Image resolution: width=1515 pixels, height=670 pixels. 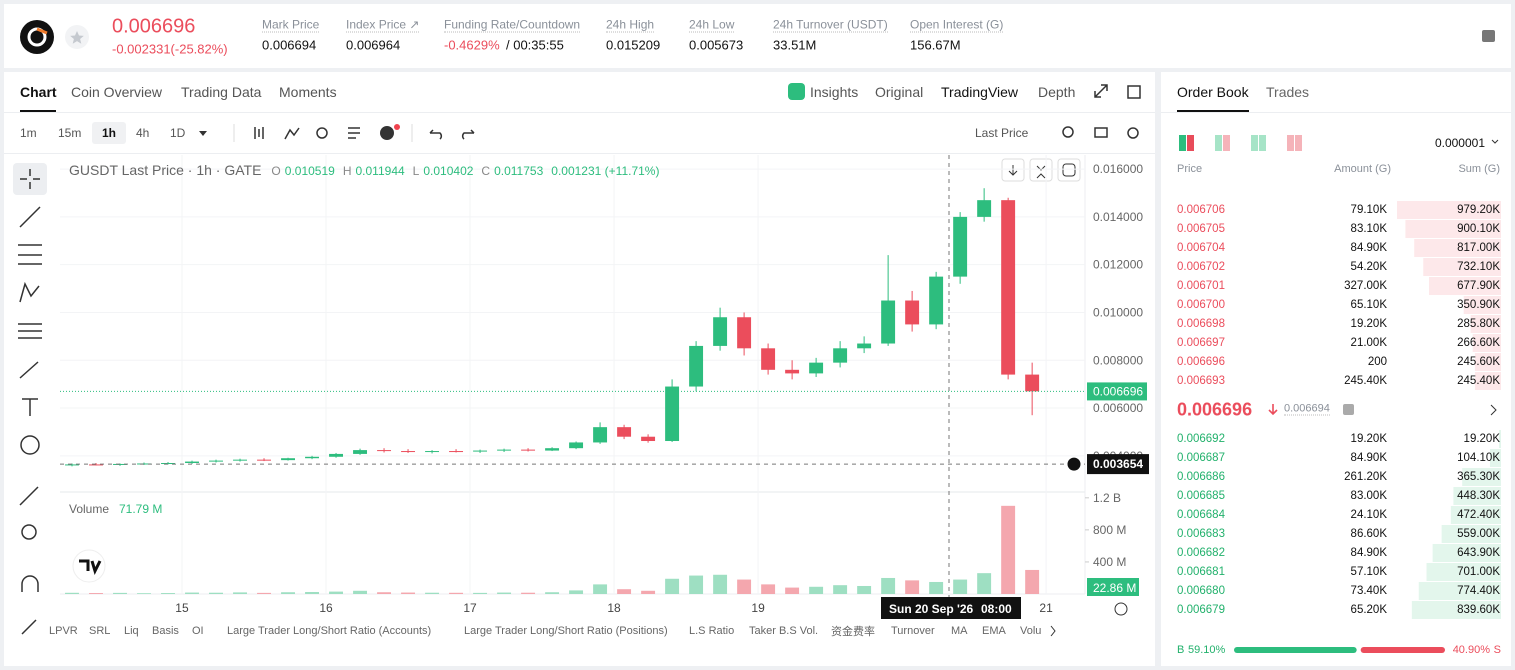 I want to click on trendline-tool, so click(x=30, y=217).